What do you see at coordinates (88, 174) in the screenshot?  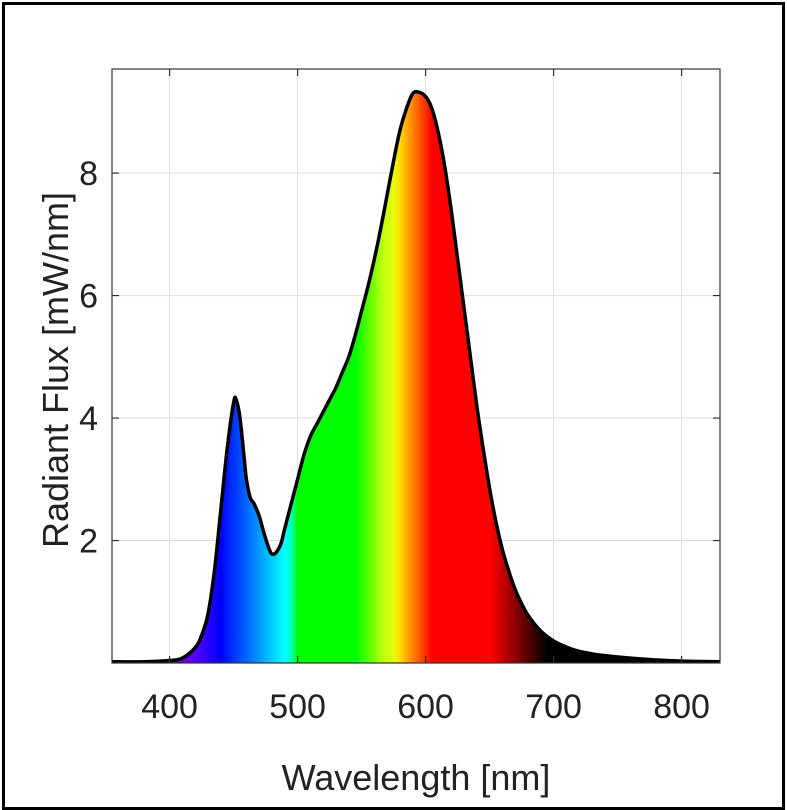 I see `y-tick-label: 8` at bounding box center [88, 174].